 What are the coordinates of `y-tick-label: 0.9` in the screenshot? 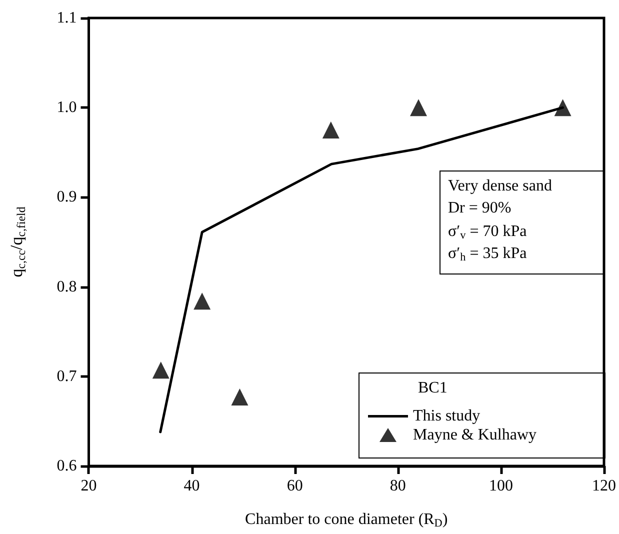 It's located at (66, 197).